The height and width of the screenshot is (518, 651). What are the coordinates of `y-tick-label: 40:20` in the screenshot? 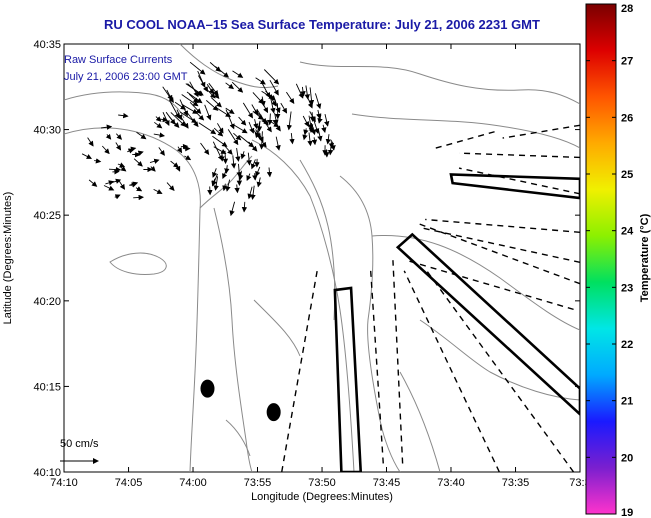 It's located at (47, 302).